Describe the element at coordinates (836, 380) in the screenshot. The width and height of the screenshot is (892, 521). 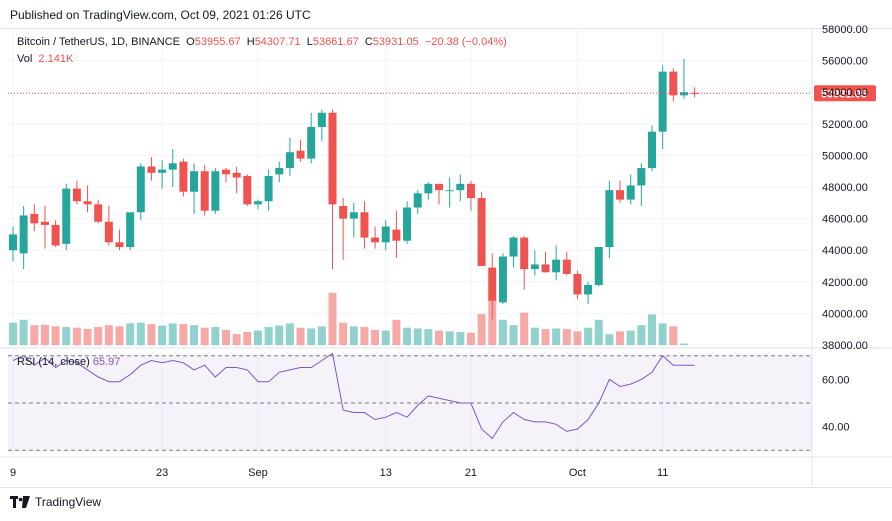
I see `rsi-tick-label: 60.00` at that location.